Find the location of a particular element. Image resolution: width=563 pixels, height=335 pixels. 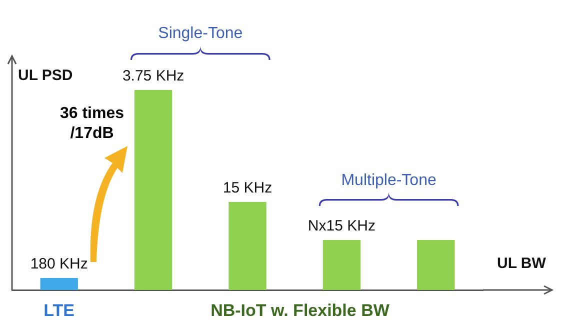

x-tick-label: Nx15 KHz is located at coordinates (342, 226).